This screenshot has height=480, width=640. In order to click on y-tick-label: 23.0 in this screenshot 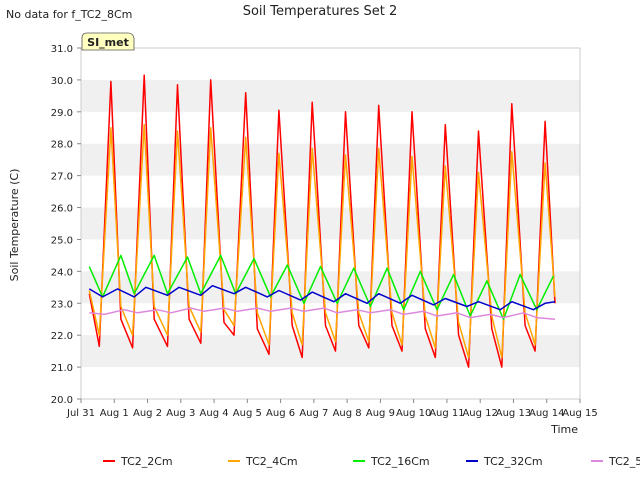, I will do `click(62, 304)`.